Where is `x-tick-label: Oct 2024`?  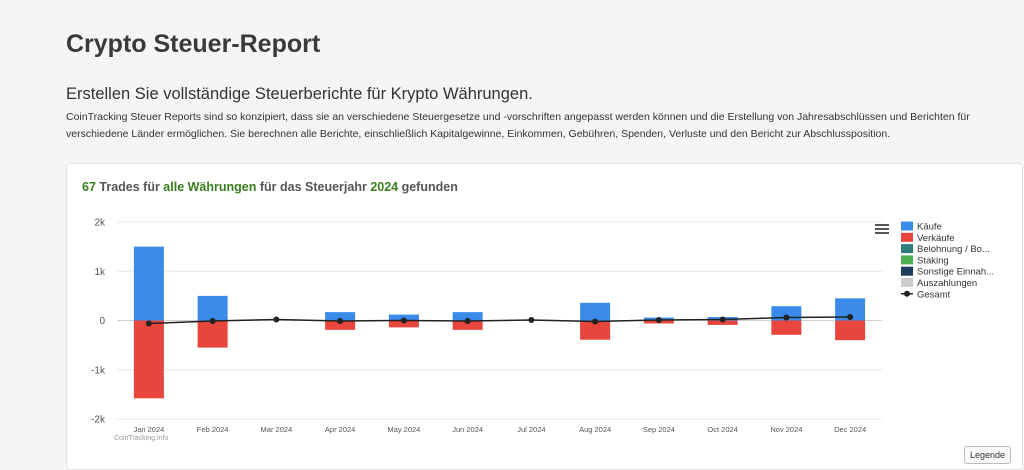 x-tick-label: Oct 2024 is located at coordinates (722, 429).